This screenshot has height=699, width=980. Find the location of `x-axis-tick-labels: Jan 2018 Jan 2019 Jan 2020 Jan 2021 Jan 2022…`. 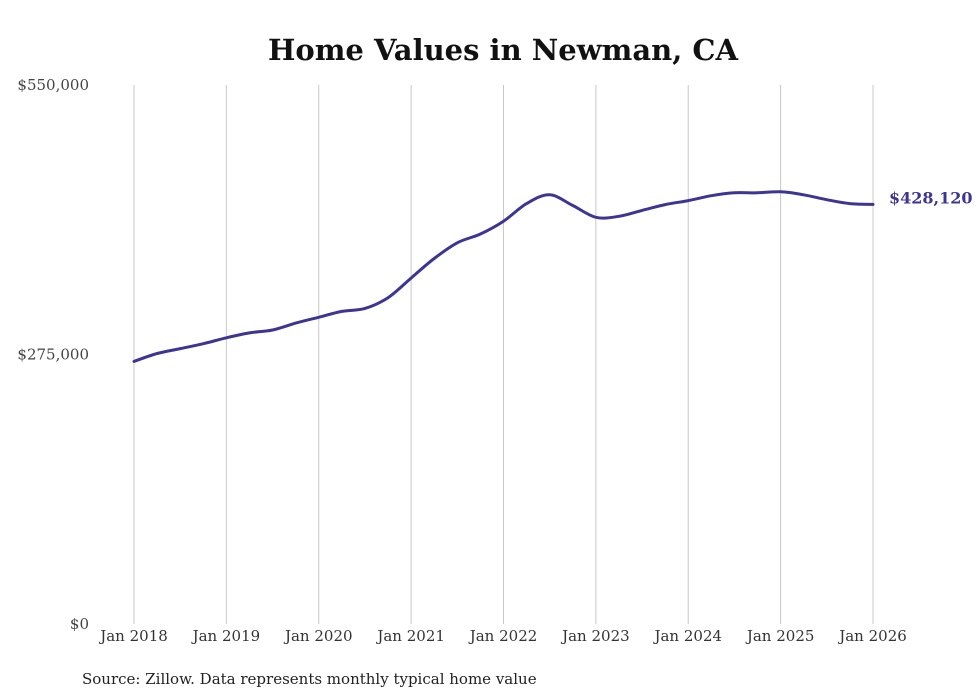

x-axis-tick-labels: Jan 2018 Jan 2019 Jan 2020 Jan 2021 Jan 2022… is located at coordinates (502, 636).